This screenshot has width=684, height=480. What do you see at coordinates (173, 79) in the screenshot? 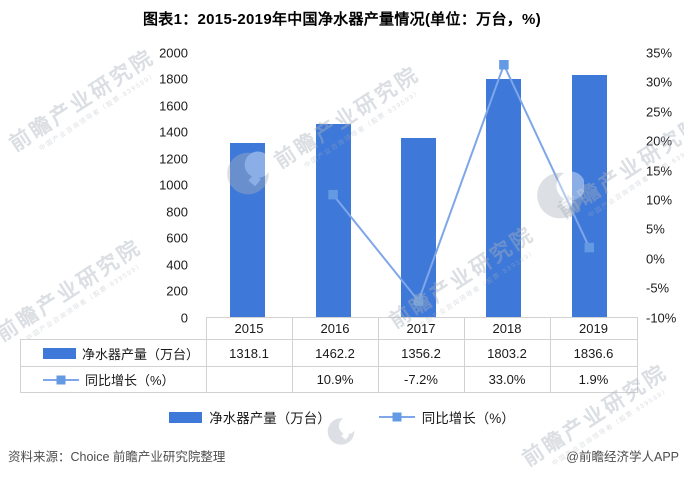
I see `left-axis-tick: 1800` at bounding box center [173, 79].